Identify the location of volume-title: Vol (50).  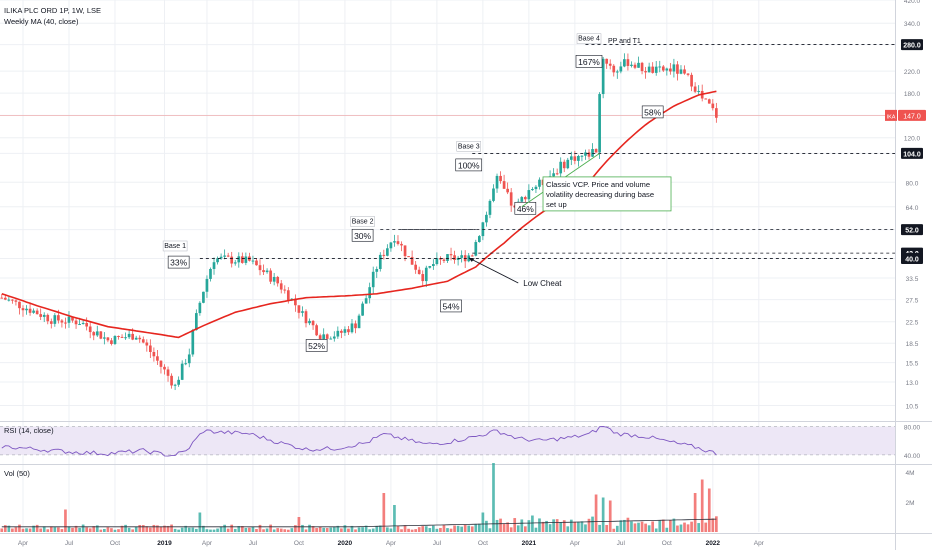
(17, 473).